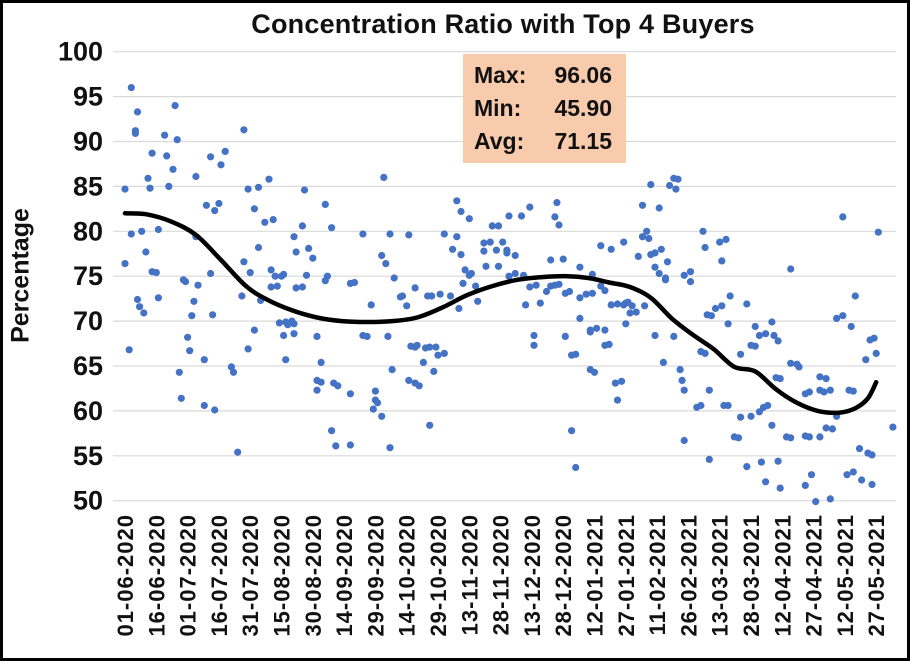 The height and width of the screenshot is (661, 910). I want to click on y-tick-label: 80, so click(88, 231).